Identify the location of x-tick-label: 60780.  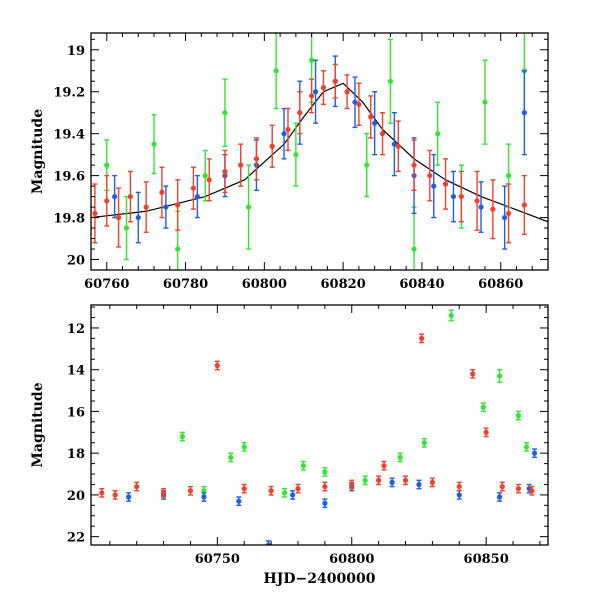
(185, 284).